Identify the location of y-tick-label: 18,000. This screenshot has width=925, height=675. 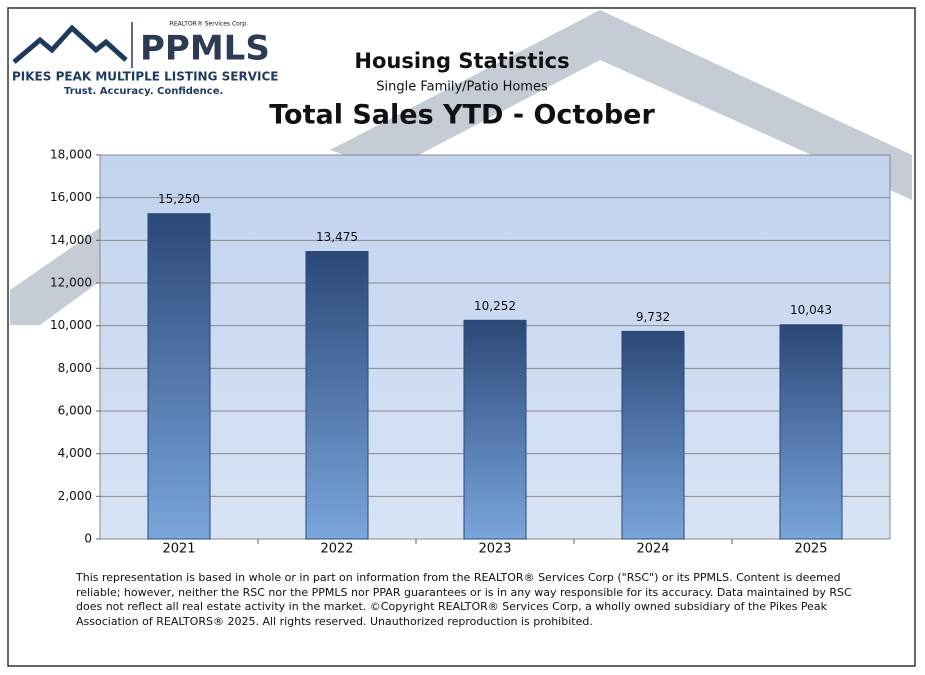
(71, 155).